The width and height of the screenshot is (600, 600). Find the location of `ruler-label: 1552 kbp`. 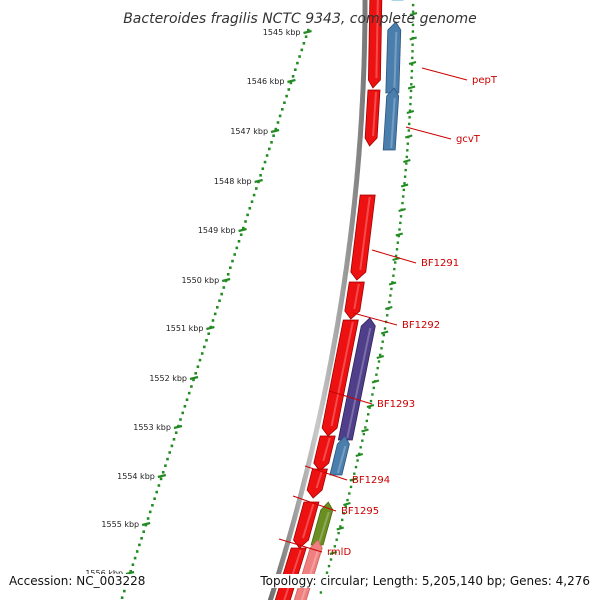

ruler-label: 1552 kbp is located at coordinates (168, 378).